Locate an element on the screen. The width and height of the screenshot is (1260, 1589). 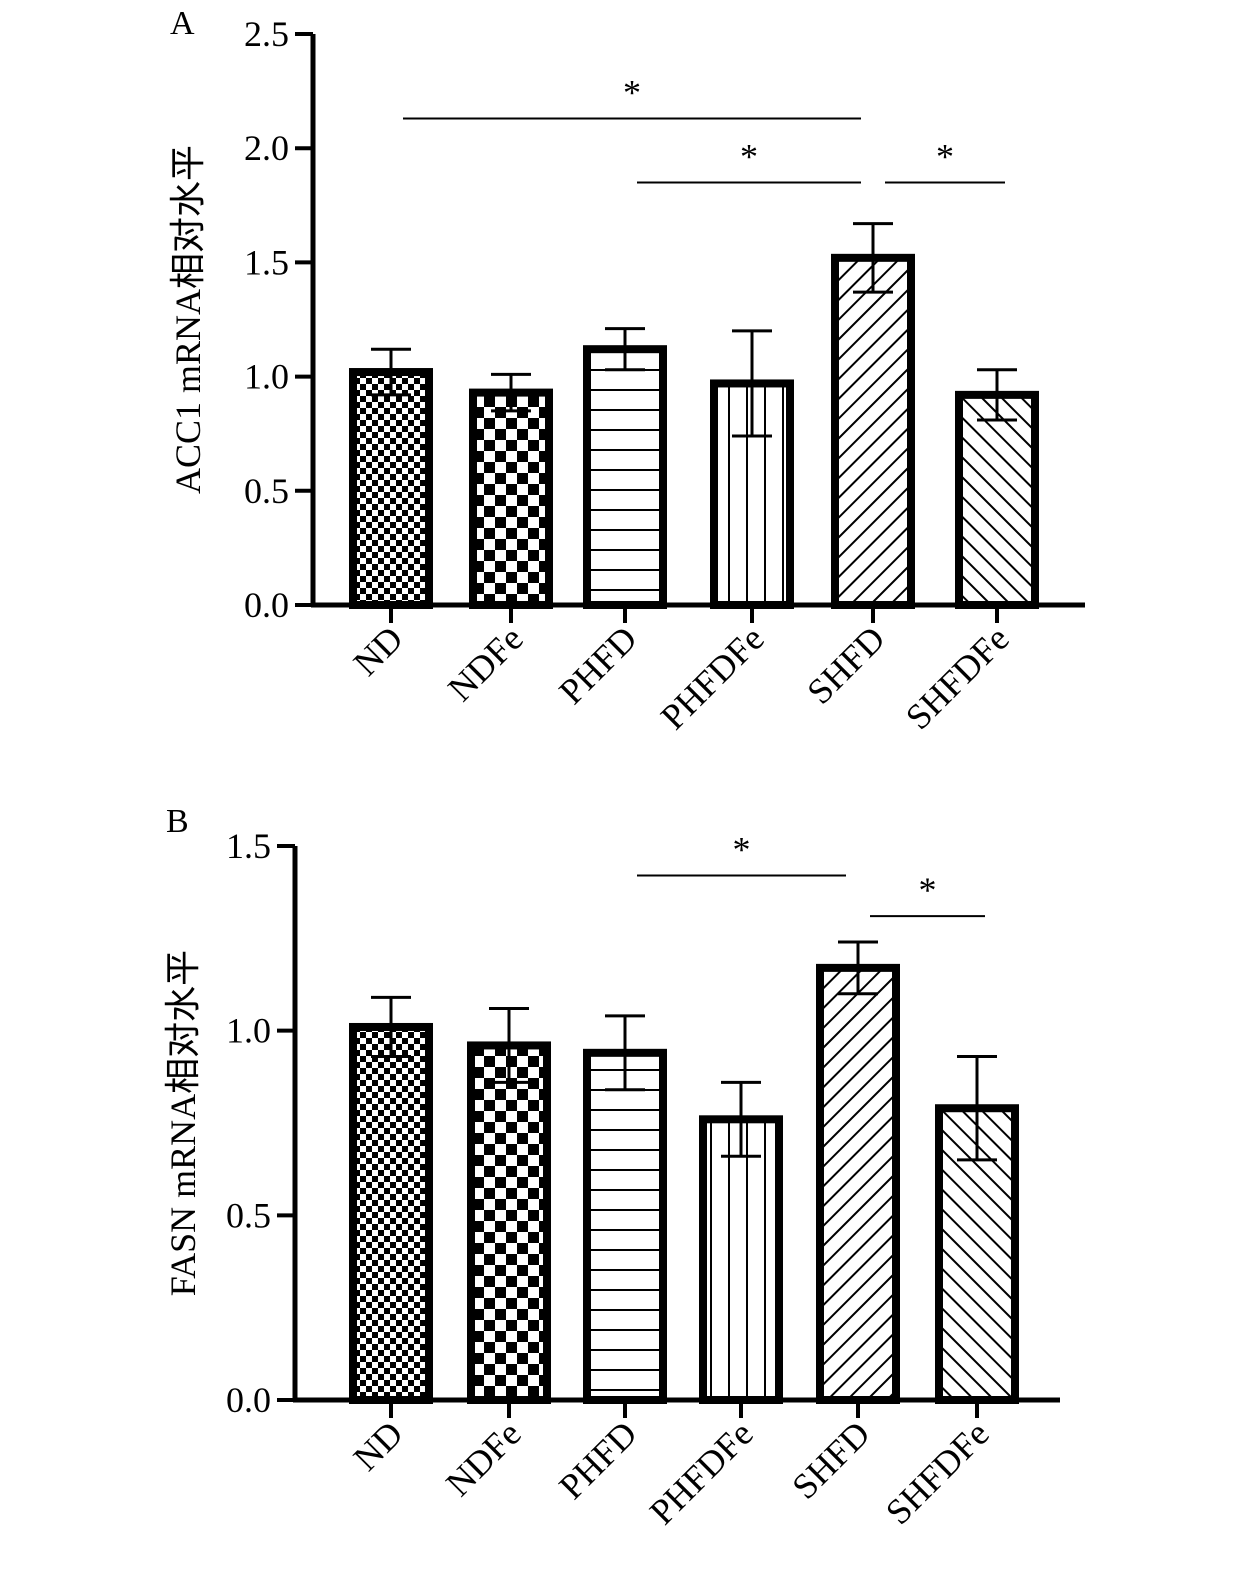
y-tick-label: 2.5 is located at coordinates (266, 34).